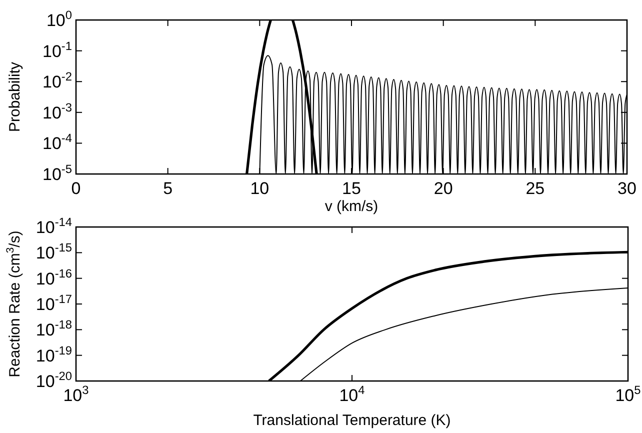 The width and height of the screenshot is (642, 433). I want to click on y-tick-label: 10$^{-3}$, so click(57, 111).